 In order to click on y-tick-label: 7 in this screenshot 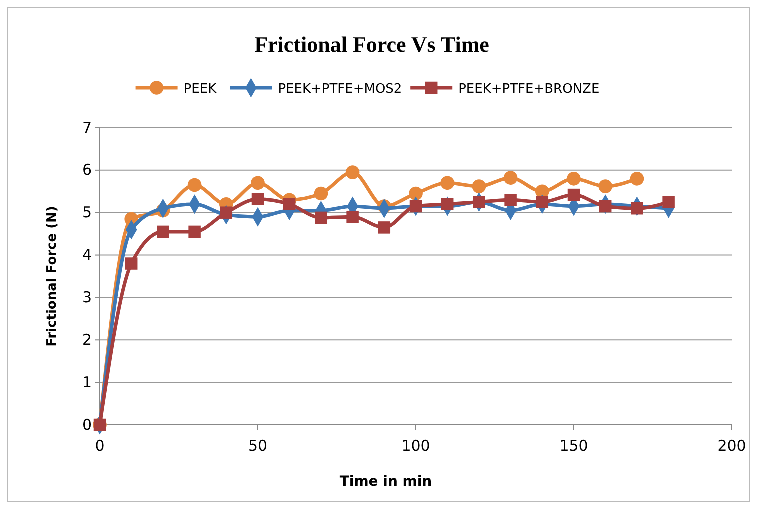, I will do `click(87, 127)`.